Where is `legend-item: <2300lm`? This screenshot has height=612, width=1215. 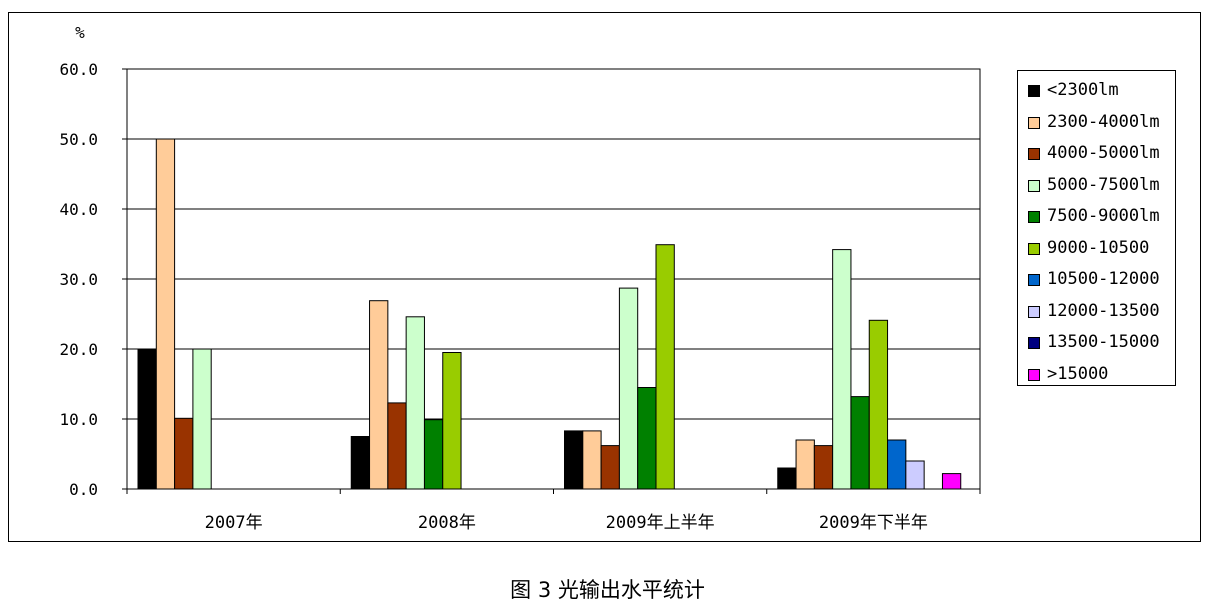 legend-item: <2300lm is located at coordinates (1096, 93).